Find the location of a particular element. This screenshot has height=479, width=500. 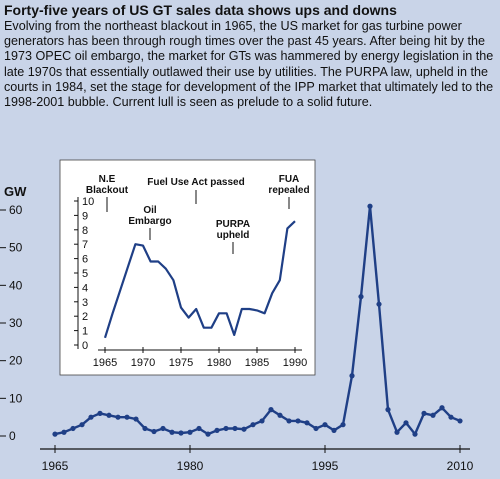

main-y-tick-label: 20 is located at coordinates (16, 361).